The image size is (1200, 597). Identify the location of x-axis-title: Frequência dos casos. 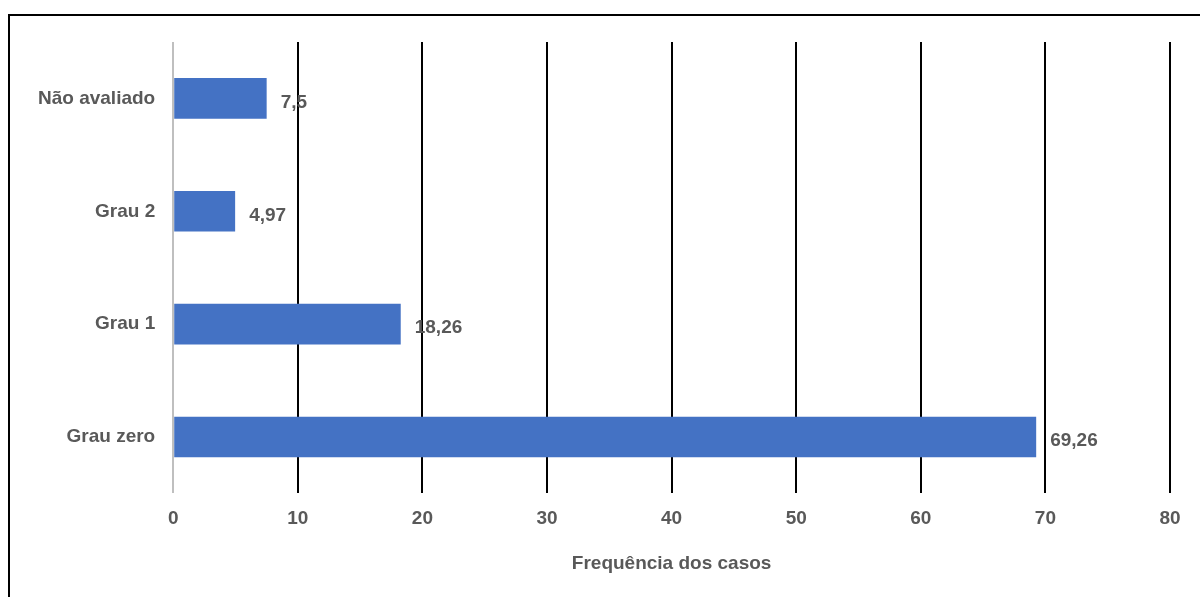
(671, 562).